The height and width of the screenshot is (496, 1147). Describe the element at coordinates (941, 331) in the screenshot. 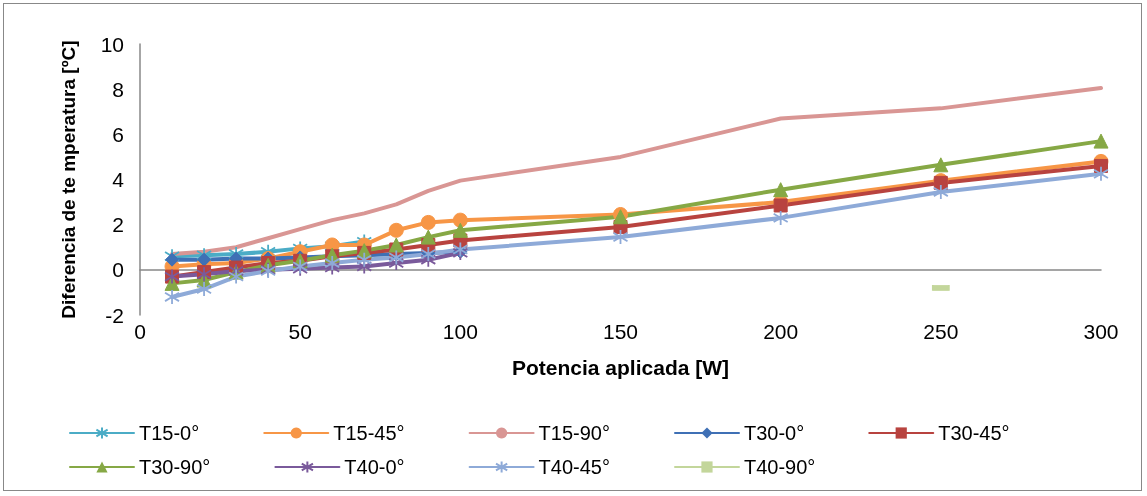

I see `x-tick-label: 250` at that location.